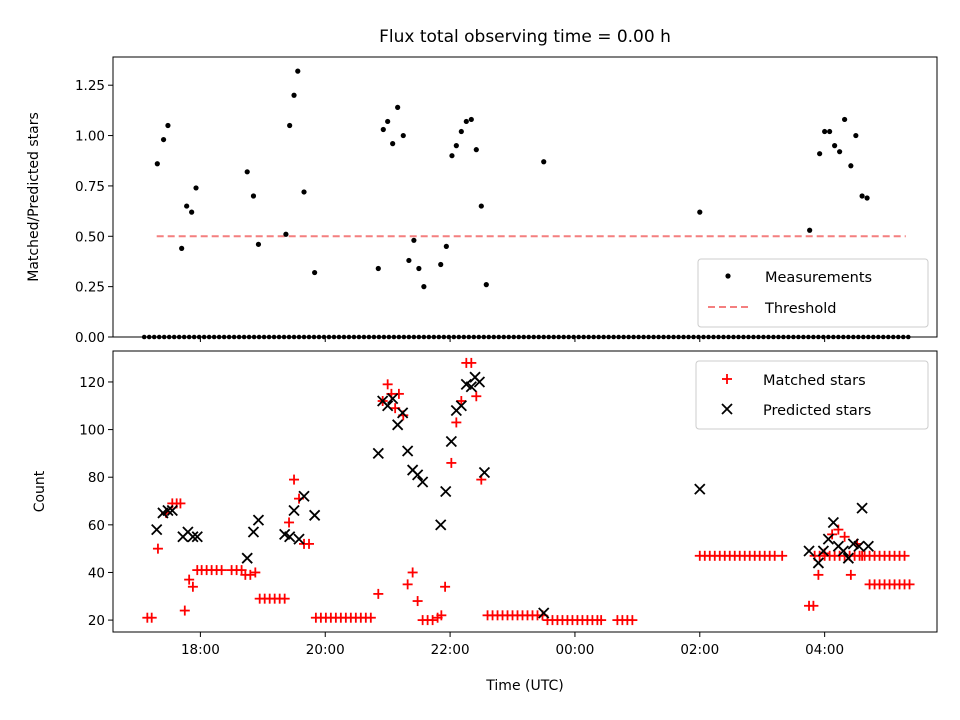 This screenshot has height=720, width=960. I want to click on legend-matched-glyph, so click(727, 379).